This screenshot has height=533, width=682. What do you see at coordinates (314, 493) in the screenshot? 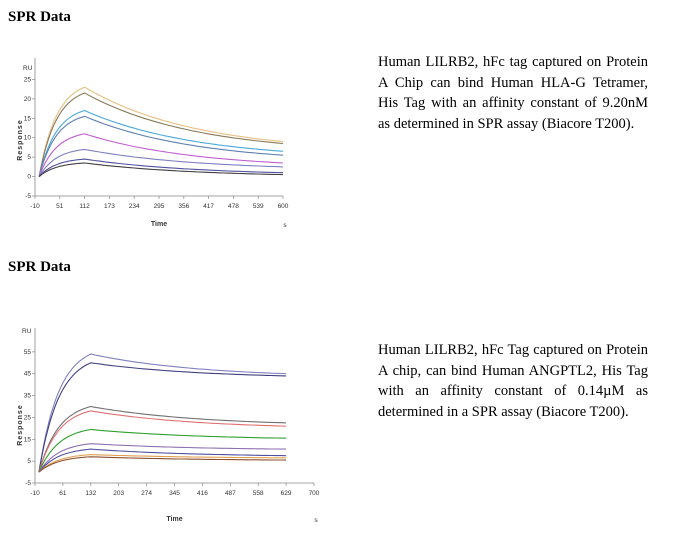
I see `x-tick-label: 700` at bounding box center [314, 493].